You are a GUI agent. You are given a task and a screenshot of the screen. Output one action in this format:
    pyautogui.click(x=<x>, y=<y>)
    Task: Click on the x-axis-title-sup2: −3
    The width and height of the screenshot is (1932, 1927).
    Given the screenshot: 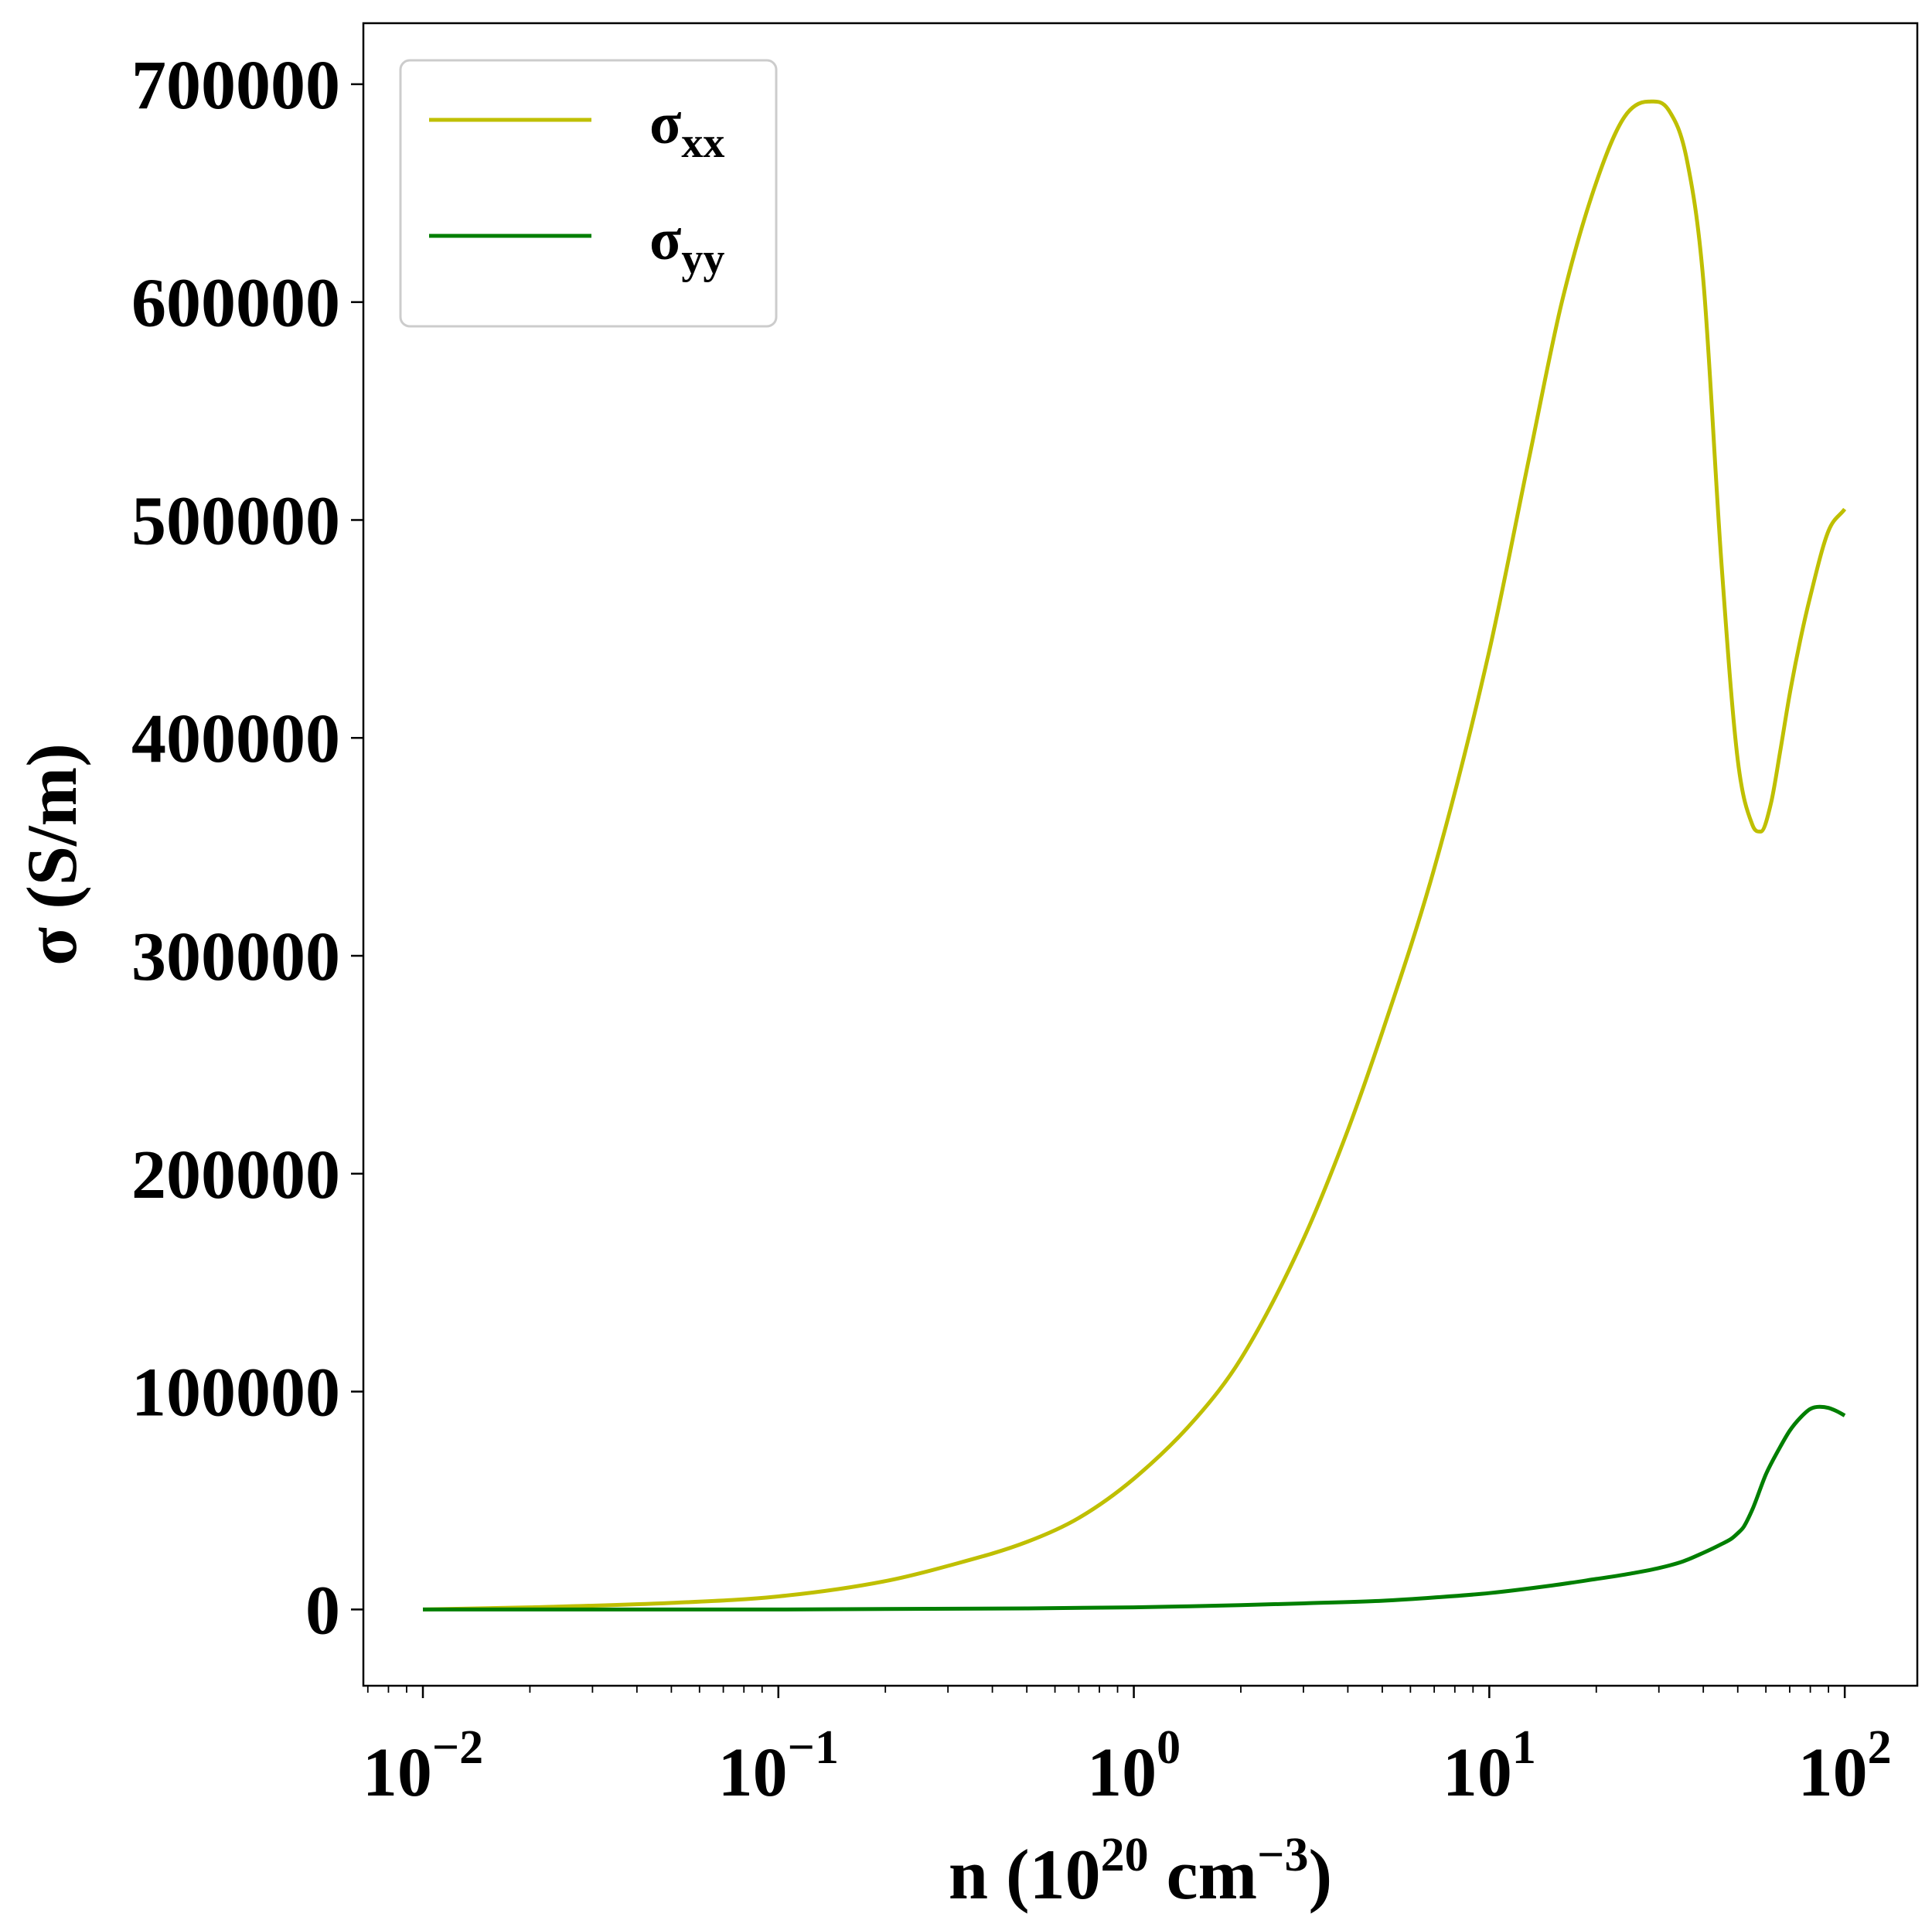 What is the action you would take?
    pyautogui.click(x=1282, y=1855)
    